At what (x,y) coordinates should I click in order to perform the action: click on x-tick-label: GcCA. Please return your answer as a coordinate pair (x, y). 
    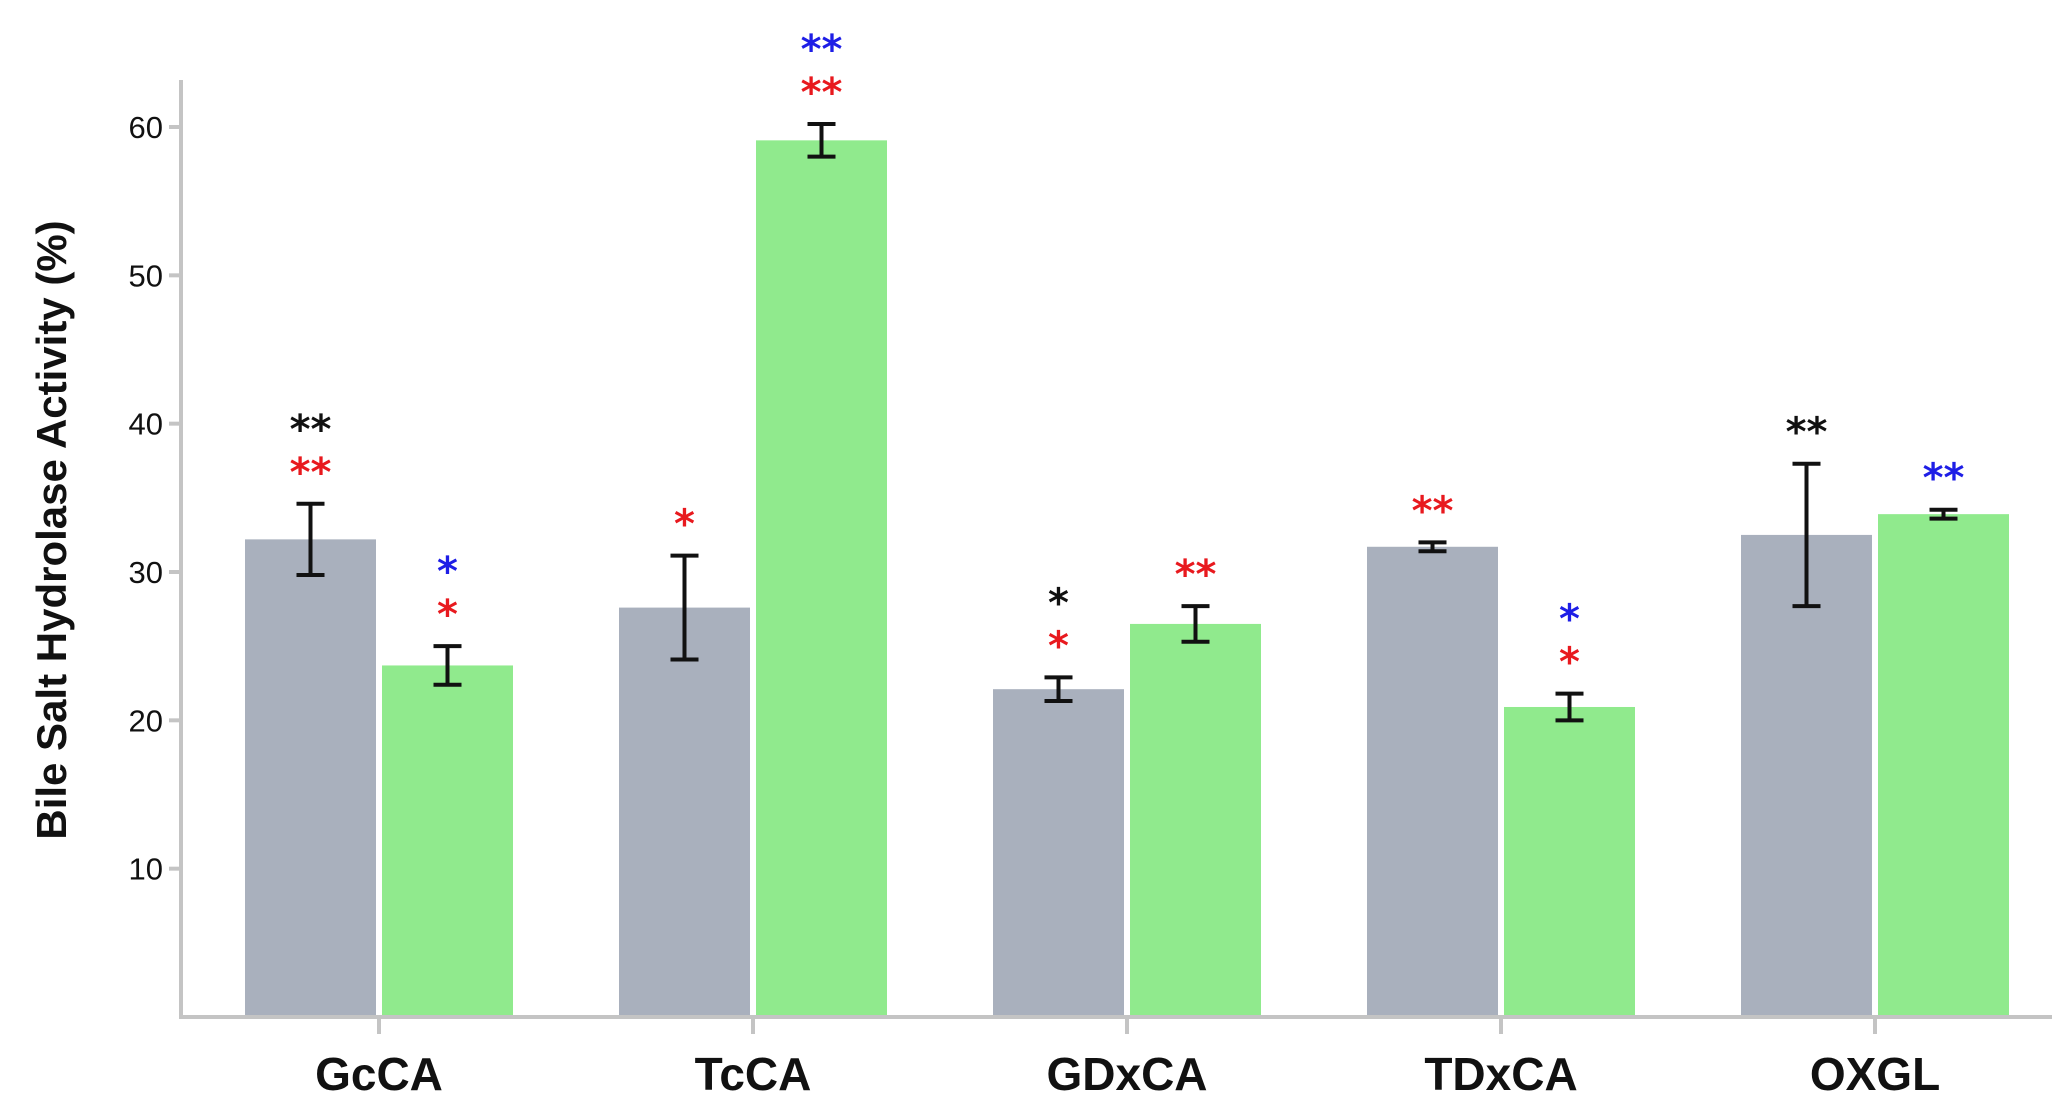
    Looking at the image, I should click on (379, 1074).